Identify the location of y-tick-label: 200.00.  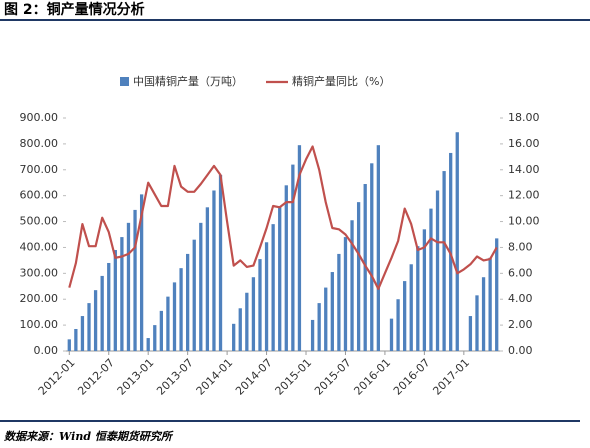
(39, 298).